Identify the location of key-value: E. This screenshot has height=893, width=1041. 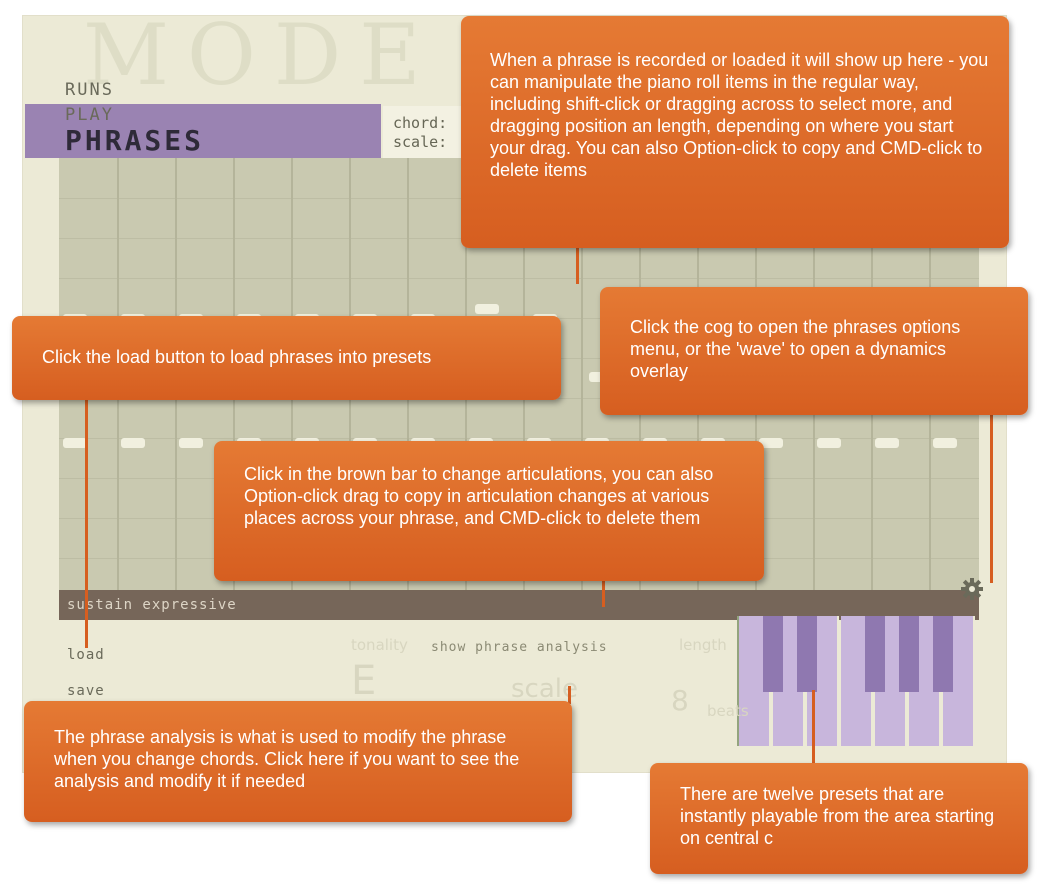
(364, 681).